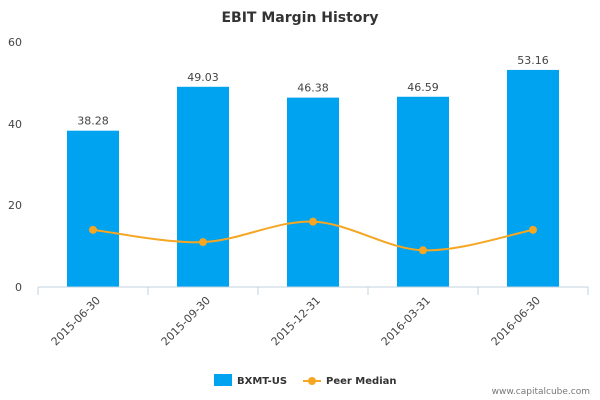 This screenshot has height=400, width=600. I want to click on legend-swatch-peer-dot, so click(312, 381).